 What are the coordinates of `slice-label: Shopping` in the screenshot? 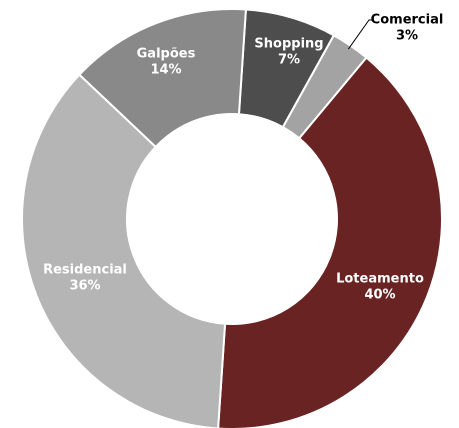 It's located at (288, 44).